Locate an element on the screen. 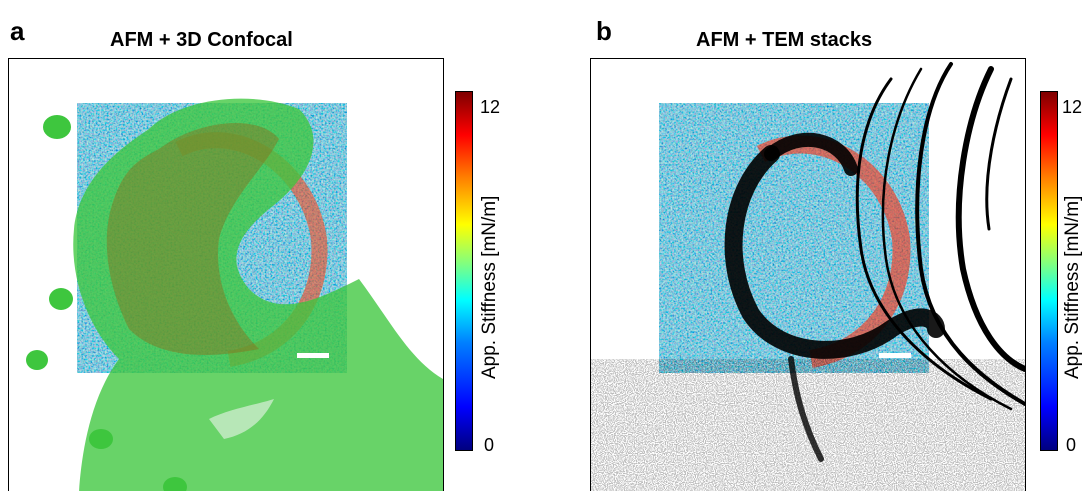 The image size is (1091, 491). panel-b-letter: b is located at coordinates (604, 31).